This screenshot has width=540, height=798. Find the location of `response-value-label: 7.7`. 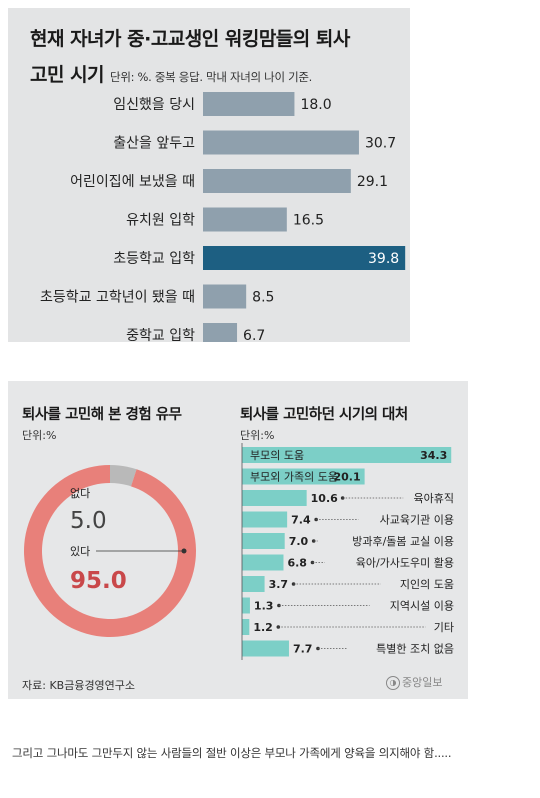

response-value-label: 7.7 is located at coordinates (303, 649).